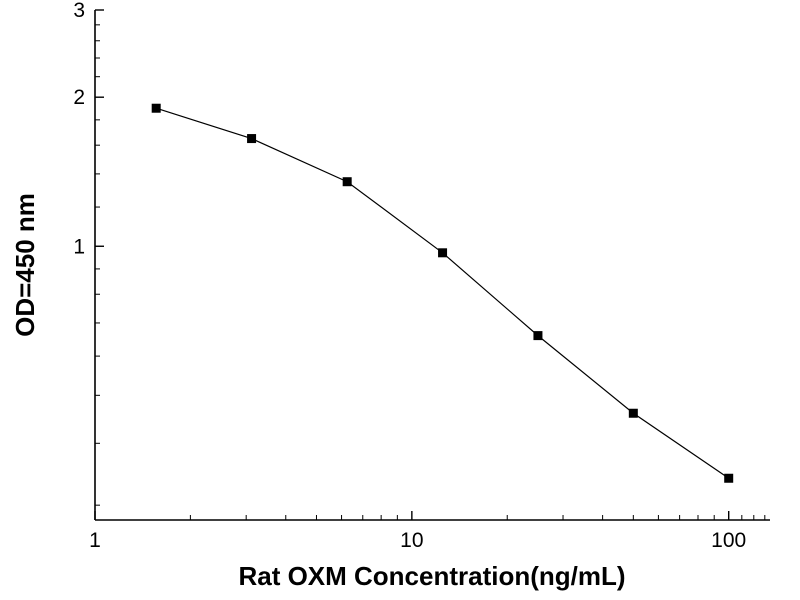 This screenshot has width=800, height=600. What do you see at coordinates (79, 11) in the screenshot?
I see `y-tick-label: 3` at bounding box center [79, 11].